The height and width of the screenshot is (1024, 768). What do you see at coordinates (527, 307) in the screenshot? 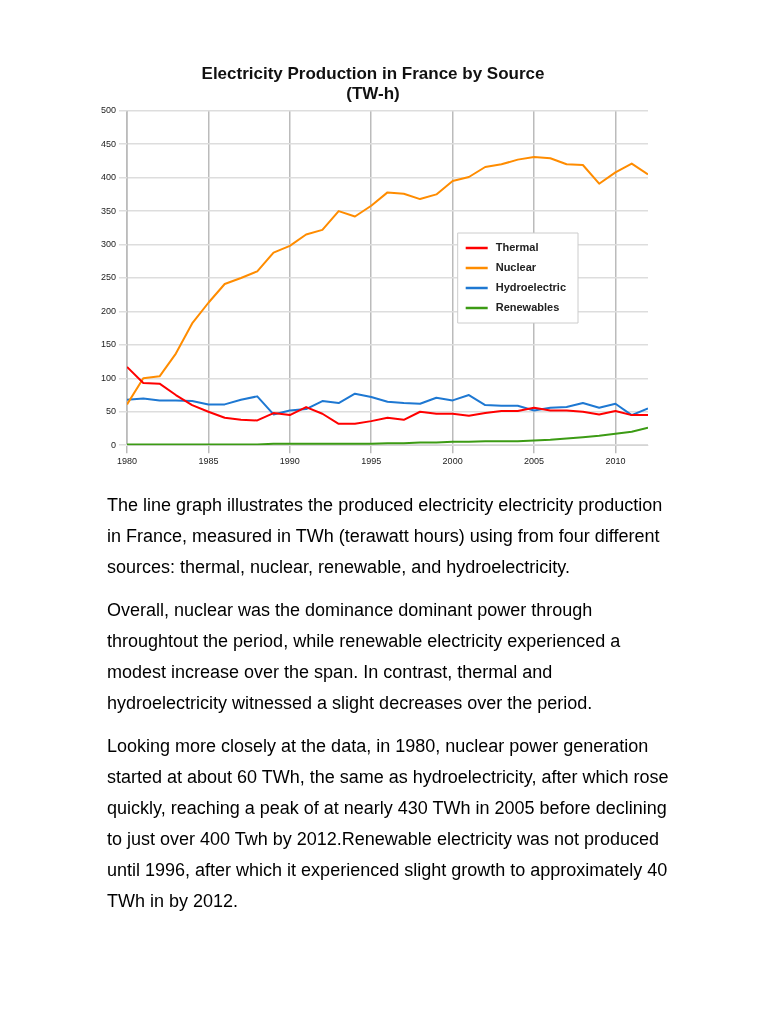
I see `legend-label: Renewables` at bounding box center [527, 307].